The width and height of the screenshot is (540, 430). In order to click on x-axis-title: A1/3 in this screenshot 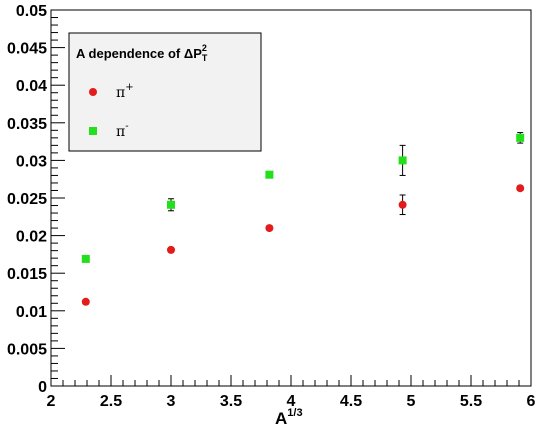, I will do `click(289, 417)`.